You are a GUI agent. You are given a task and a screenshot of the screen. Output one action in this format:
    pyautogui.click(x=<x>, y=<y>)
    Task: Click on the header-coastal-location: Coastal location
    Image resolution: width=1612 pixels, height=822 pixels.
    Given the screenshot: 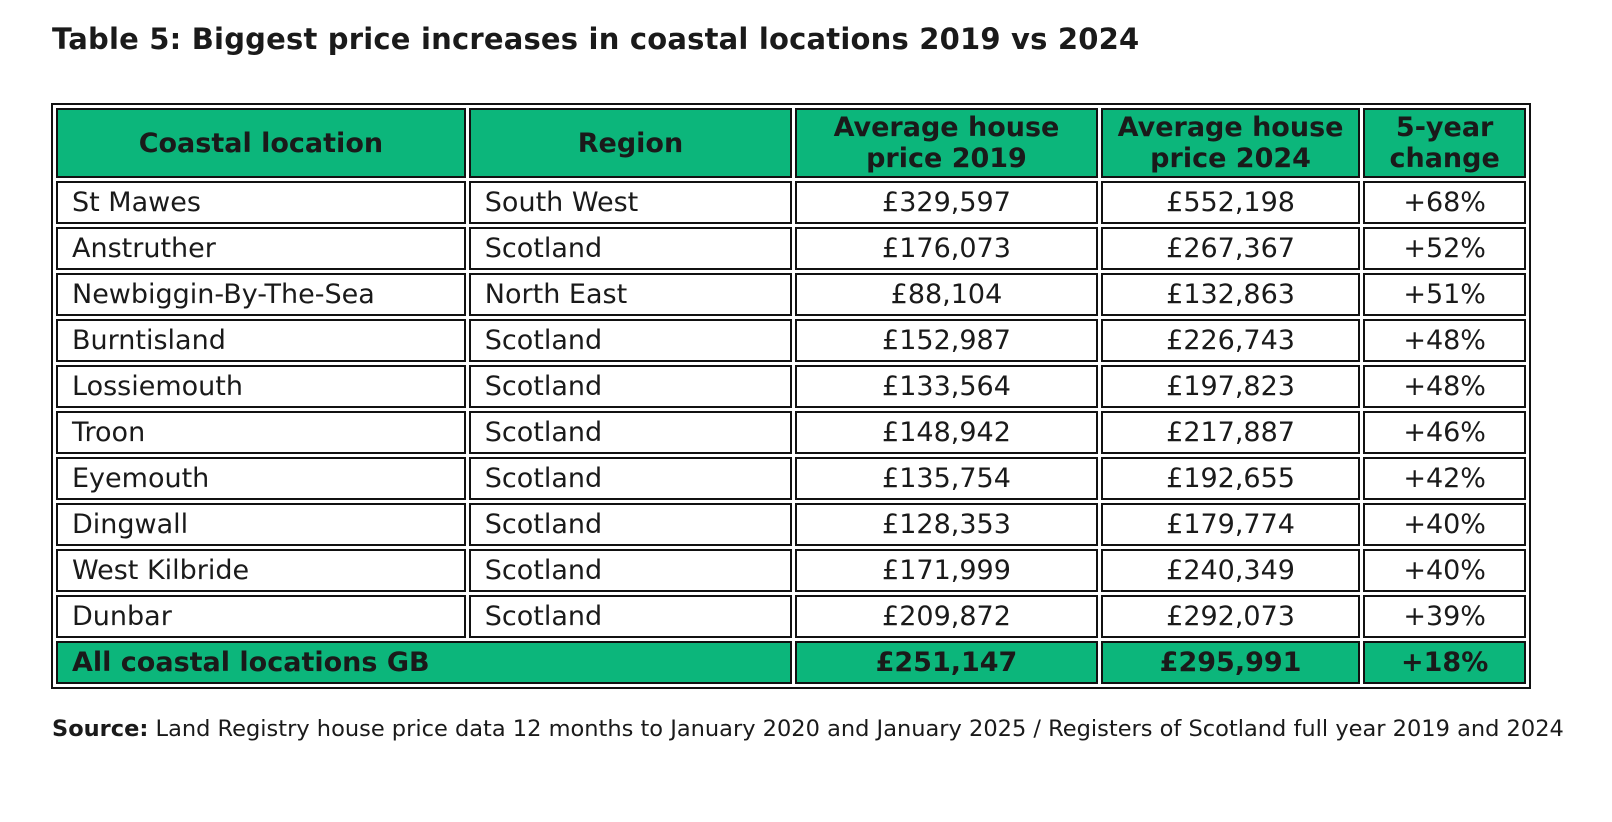 What is the action you would take?
    pyautogui.click(x=261, y=143)
    